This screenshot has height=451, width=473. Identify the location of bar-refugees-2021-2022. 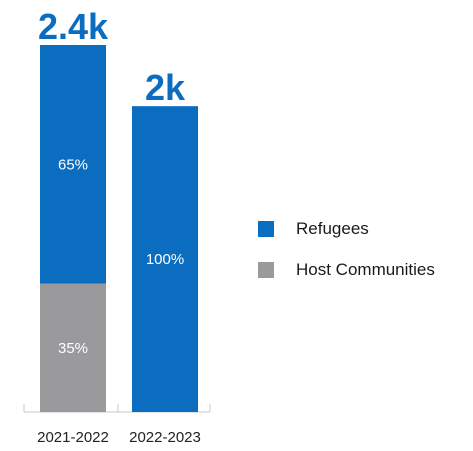
(73, 164).